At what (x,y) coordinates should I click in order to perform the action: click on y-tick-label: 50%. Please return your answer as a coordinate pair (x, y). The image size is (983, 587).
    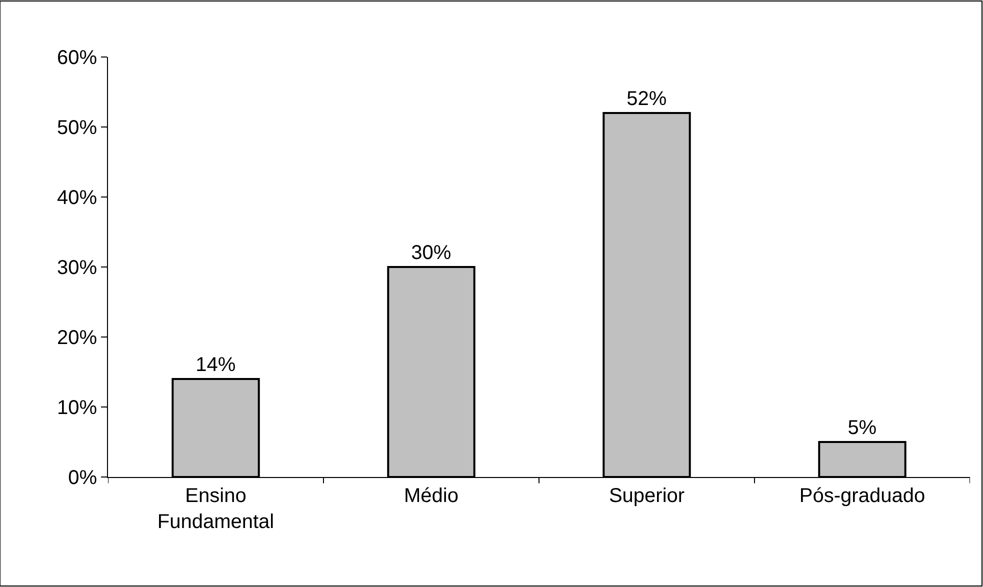
    Looking at the image, I should click on (77, 128).